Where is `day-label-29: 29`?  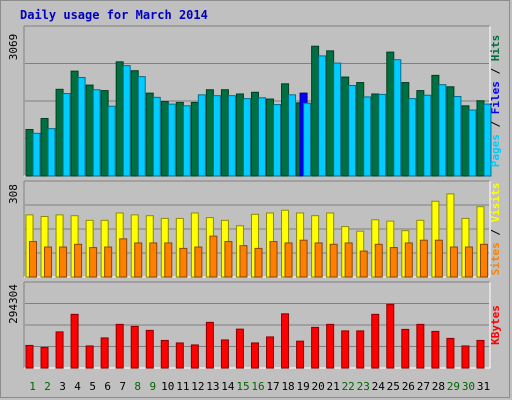 day-label-29: 29 is located at coordinates (453, 386).